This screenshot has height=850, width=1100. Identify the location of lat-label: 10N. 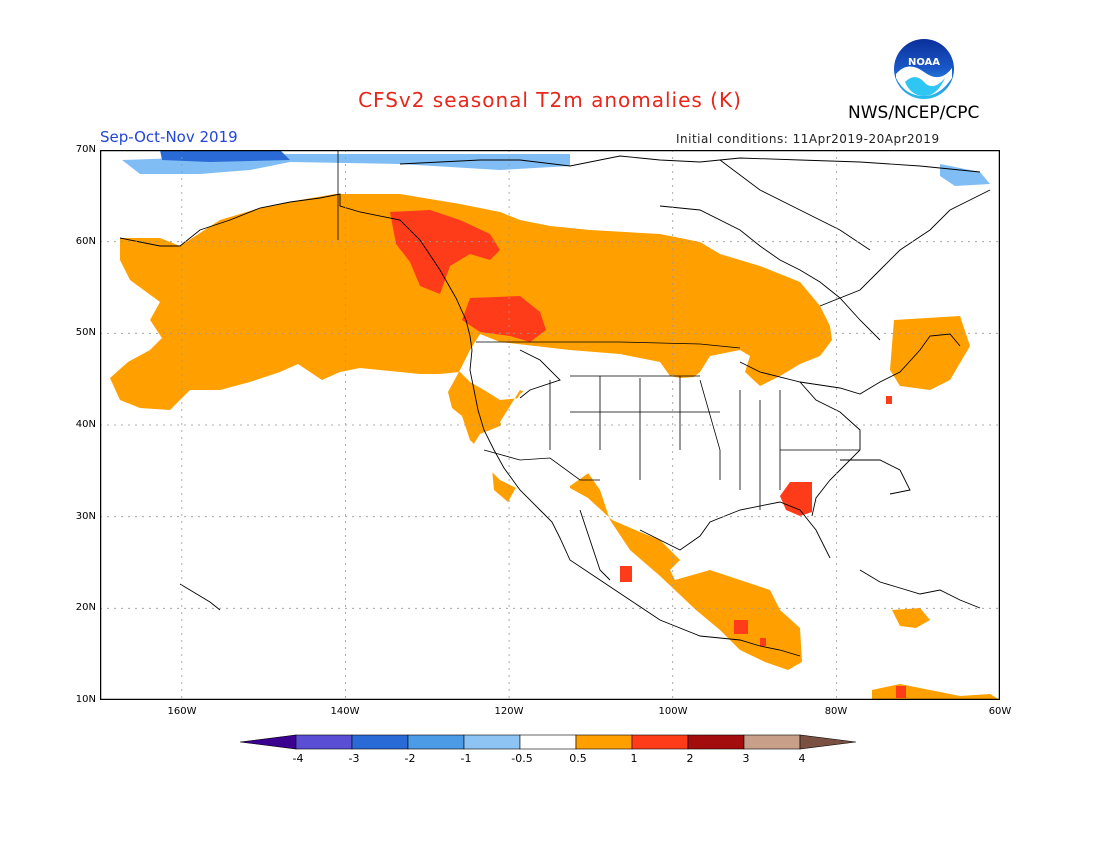
(85, 699).